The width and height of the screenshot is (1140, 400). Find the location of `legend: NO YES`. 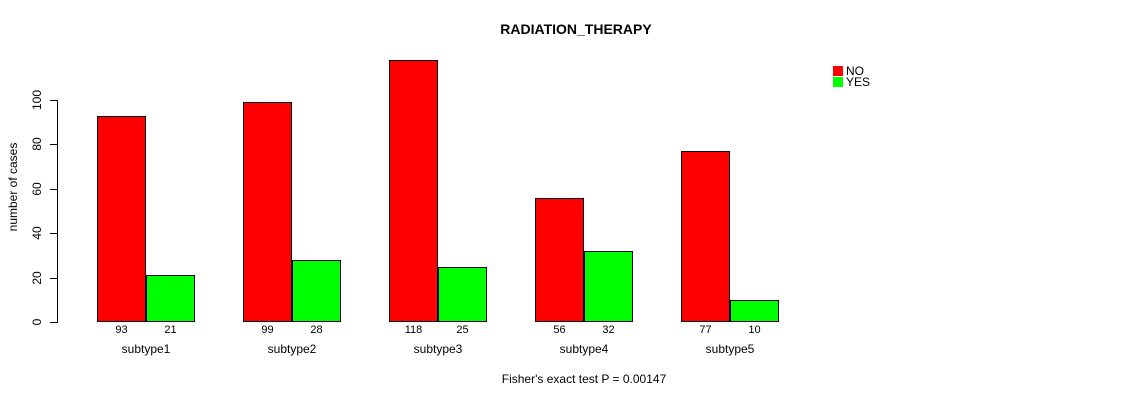

legend: NO YES is located at coordinates (852, 76).